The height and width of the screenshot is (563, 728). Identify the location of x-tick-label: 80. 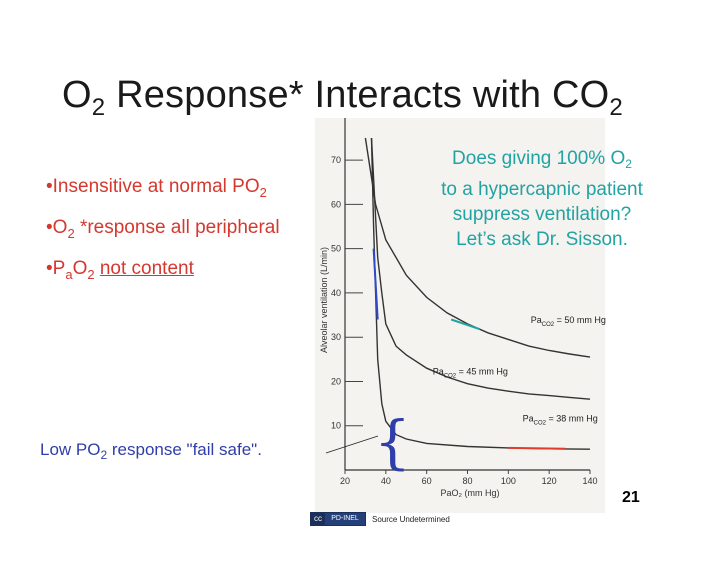
(467, 481).